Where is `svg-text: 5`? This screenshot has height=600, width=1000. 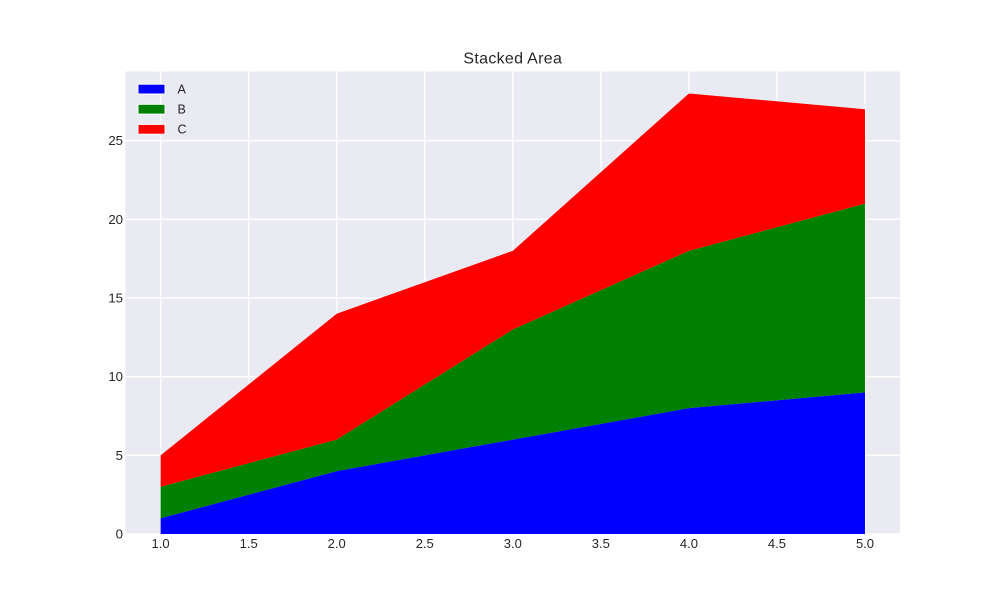 svg-text: 5 is located at coordinates (119, 455).